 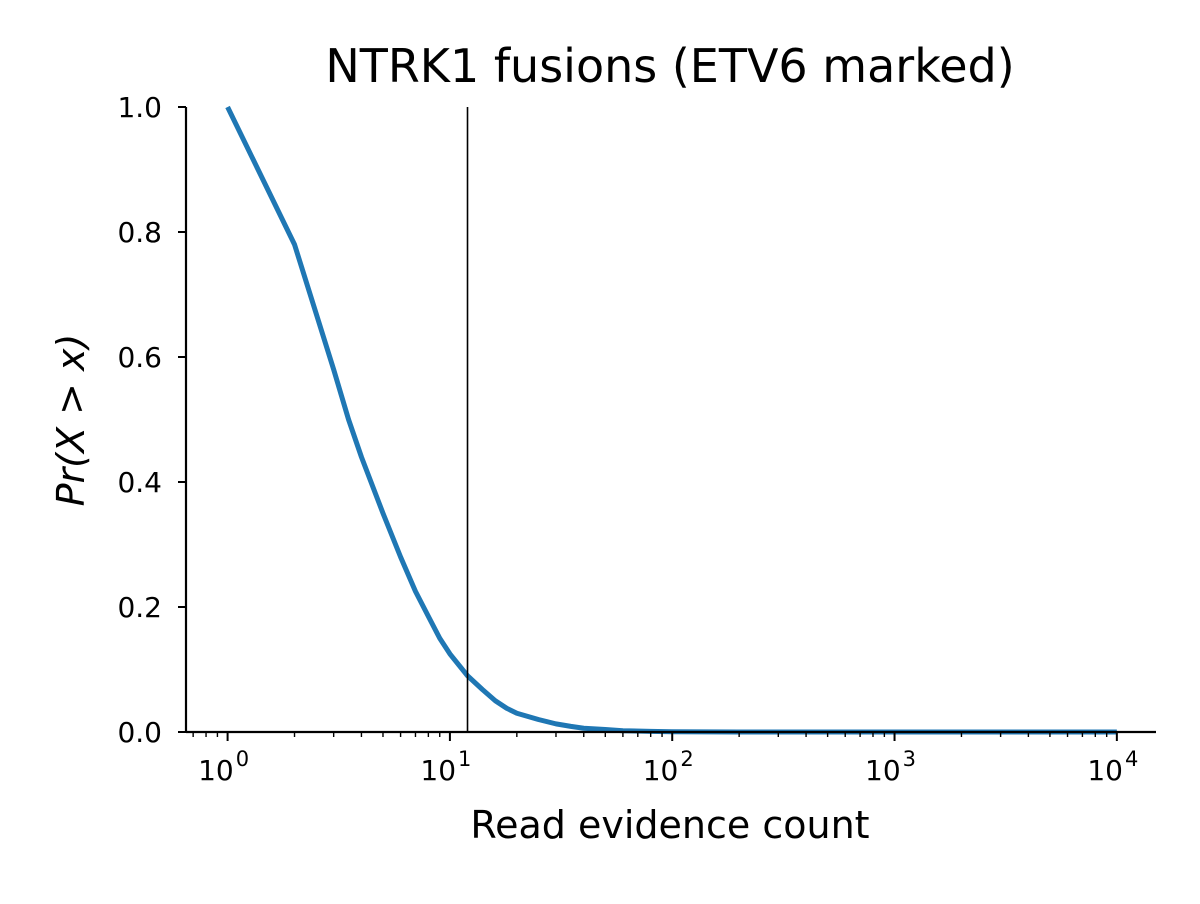 I want to click on x-tick-label: 10¹, so click(x=445, y=767).